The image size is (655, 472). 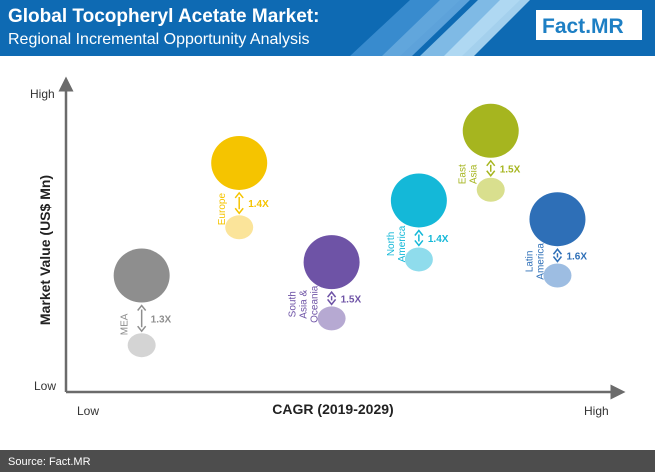 What do you see at coordinates (141, 345) in the screenshot?
I see `bubble-small-mea` at bounding box center [141, 345].